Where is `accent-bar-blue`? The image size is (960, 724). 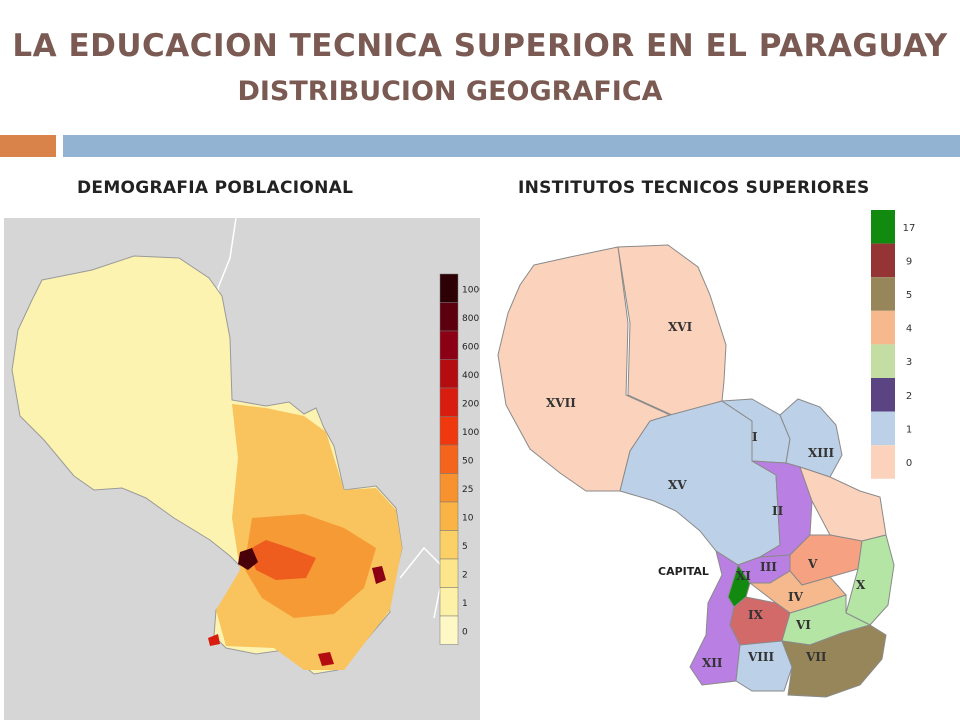
accent-bar-blue is located at coordinates (511, 146).